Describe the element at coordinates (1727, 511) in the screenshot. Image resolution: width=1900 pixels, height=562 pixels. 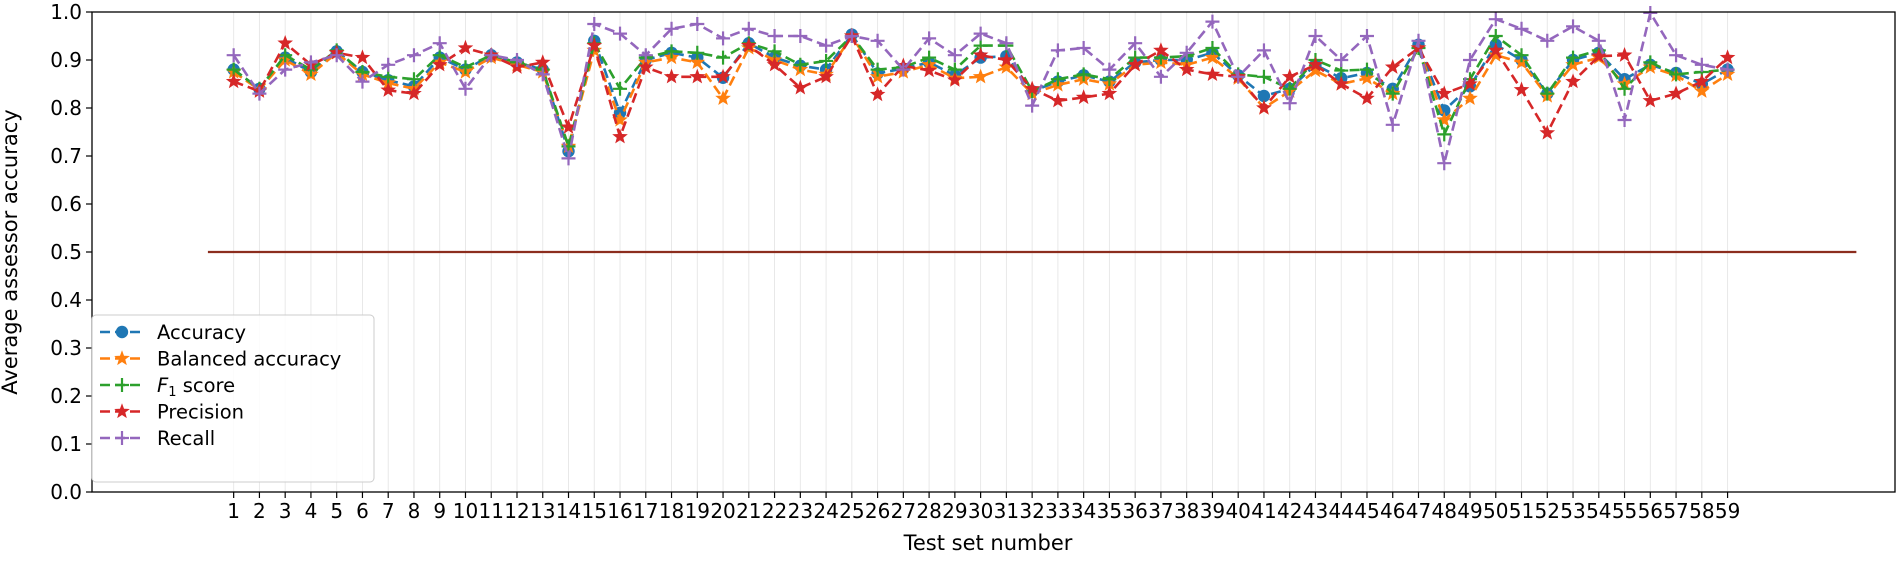
I see `x-tick-label: 59` at that location.